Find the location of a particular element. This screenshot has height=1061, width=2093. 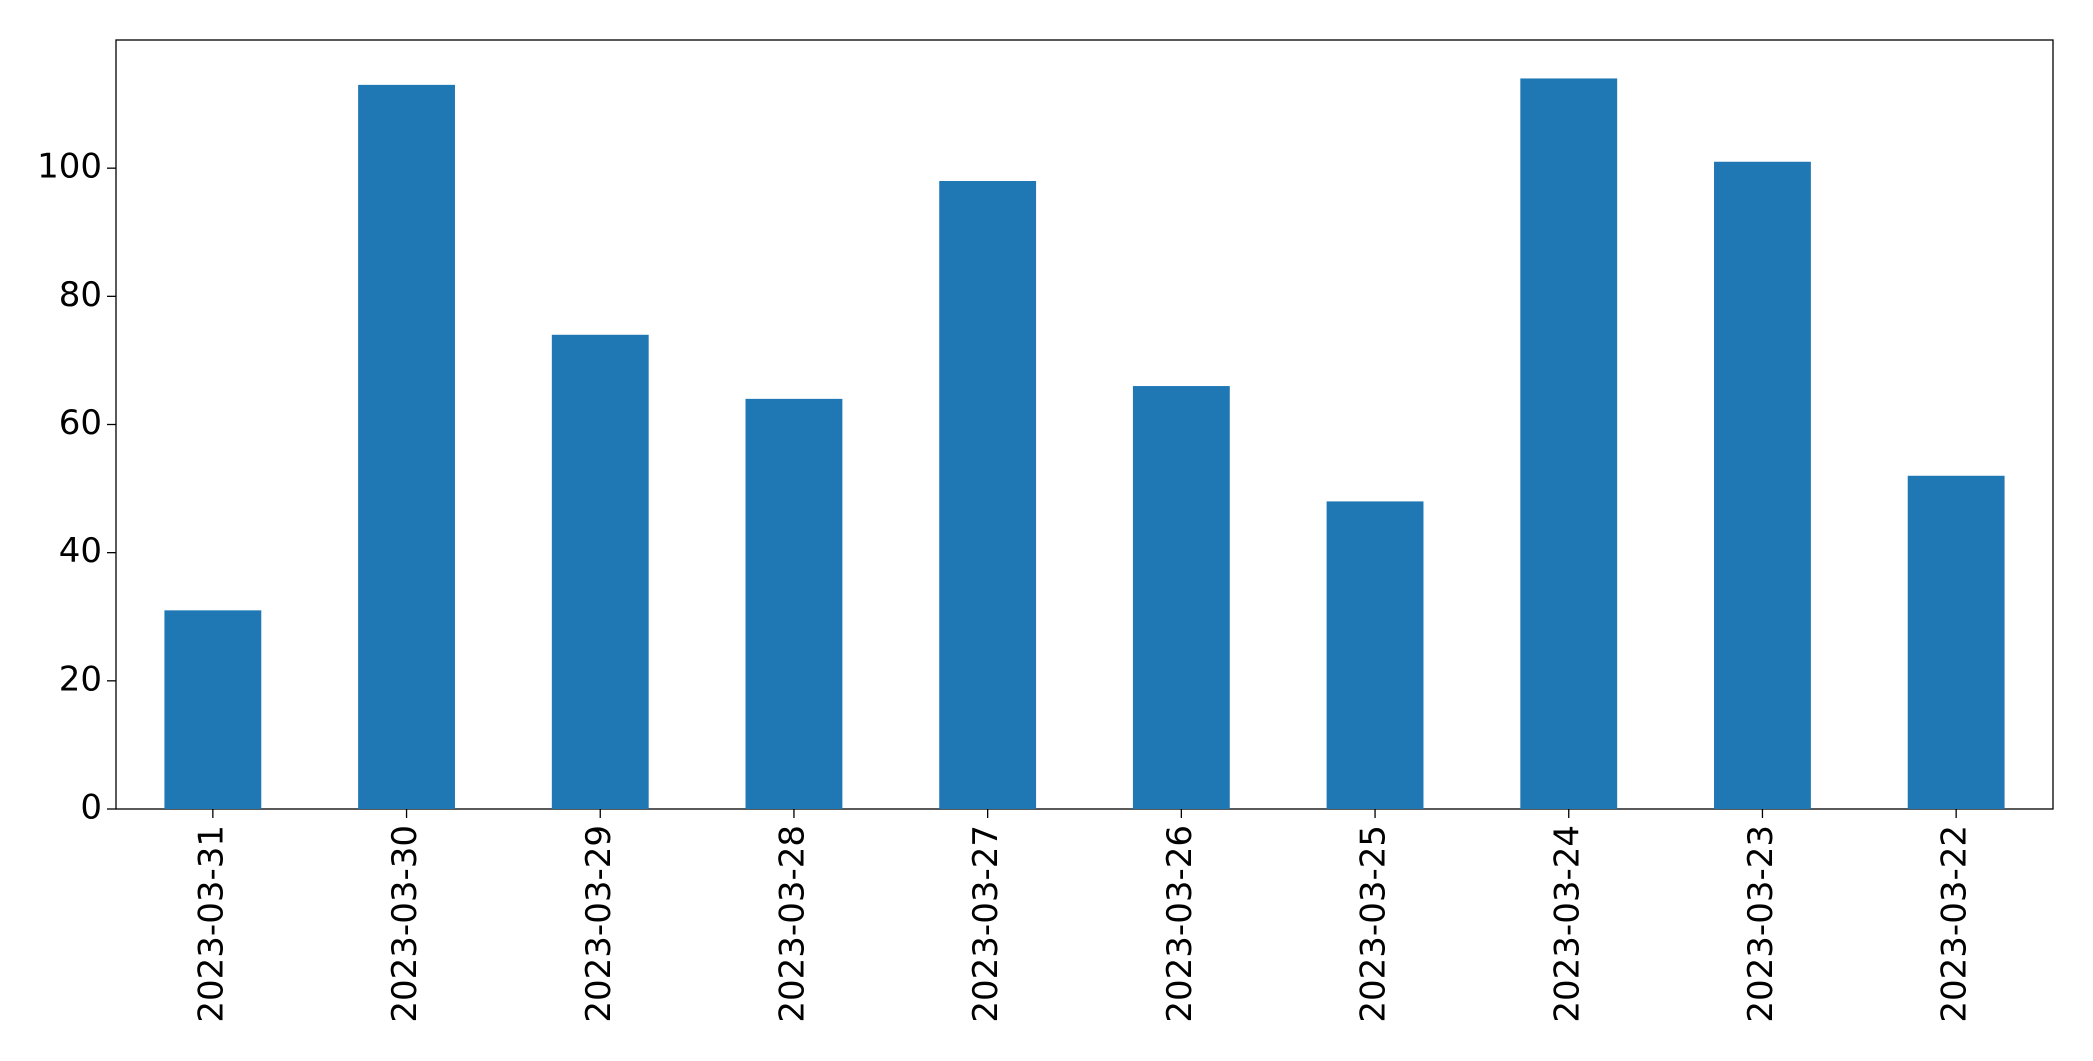

x-tick-label: 2023-03-31 is located at coordinates (211, 924).